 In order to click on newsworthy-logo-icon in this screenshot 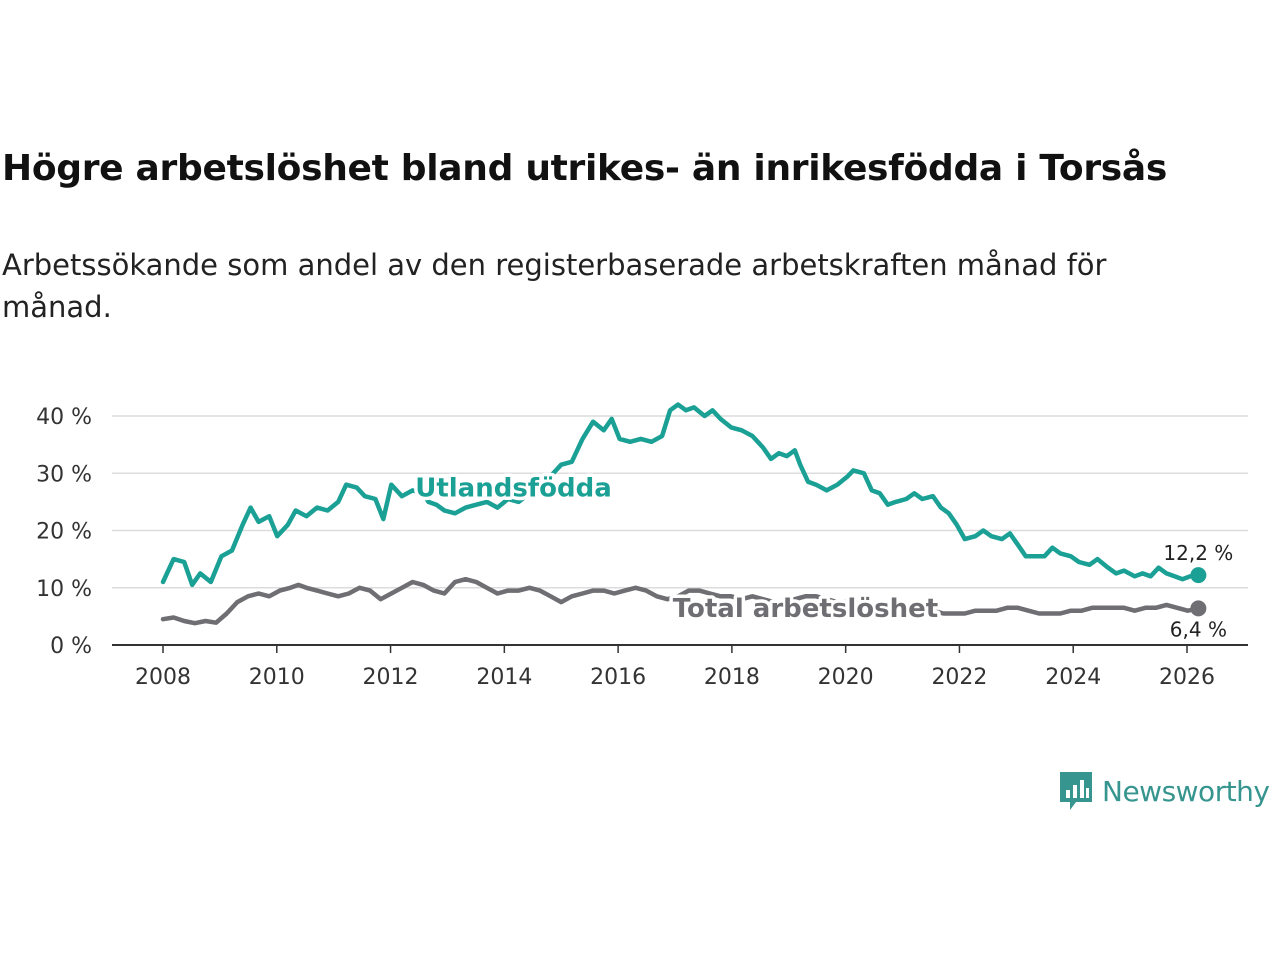, I will do `click(1076, 791)`.